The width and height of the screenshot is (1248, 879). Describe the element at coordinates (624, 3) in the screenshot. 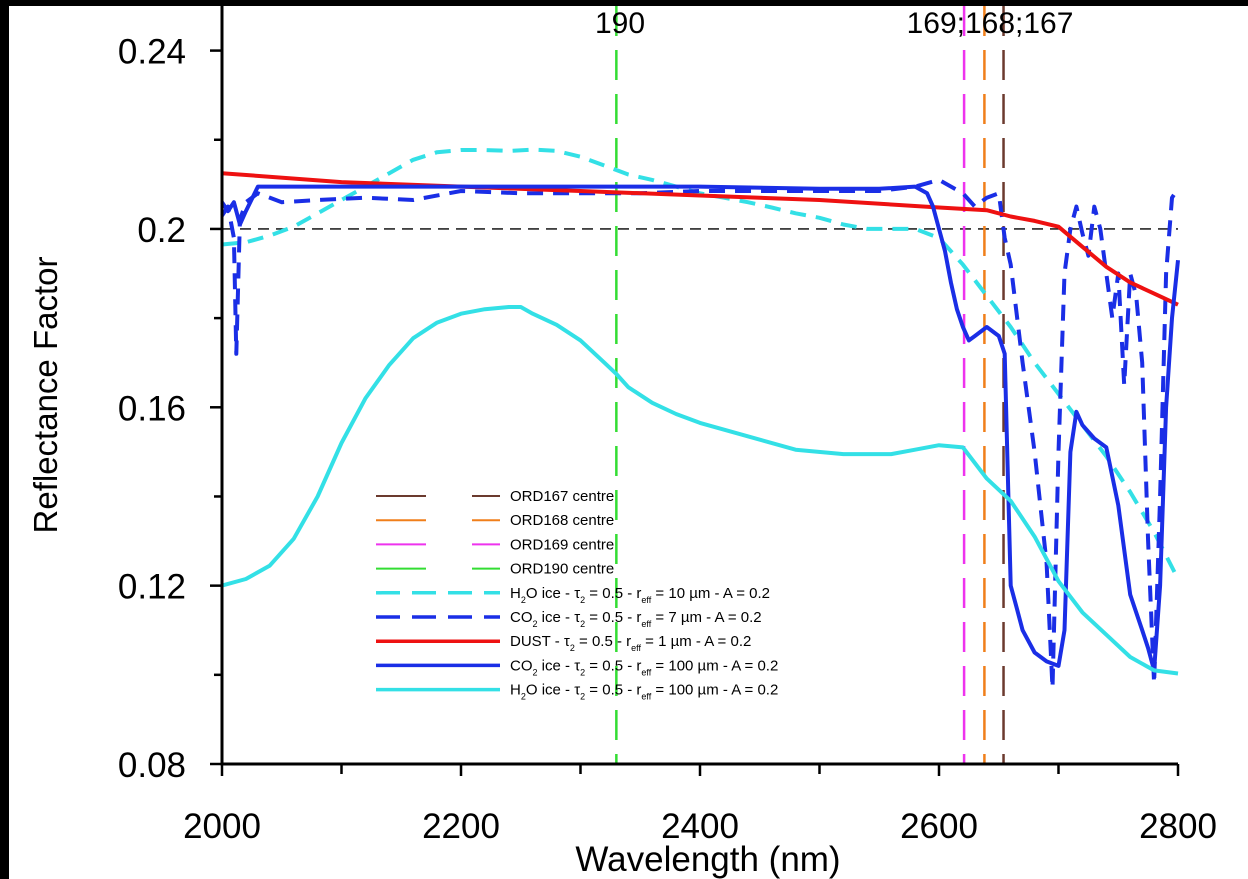

I see `top-black-band` at that location.